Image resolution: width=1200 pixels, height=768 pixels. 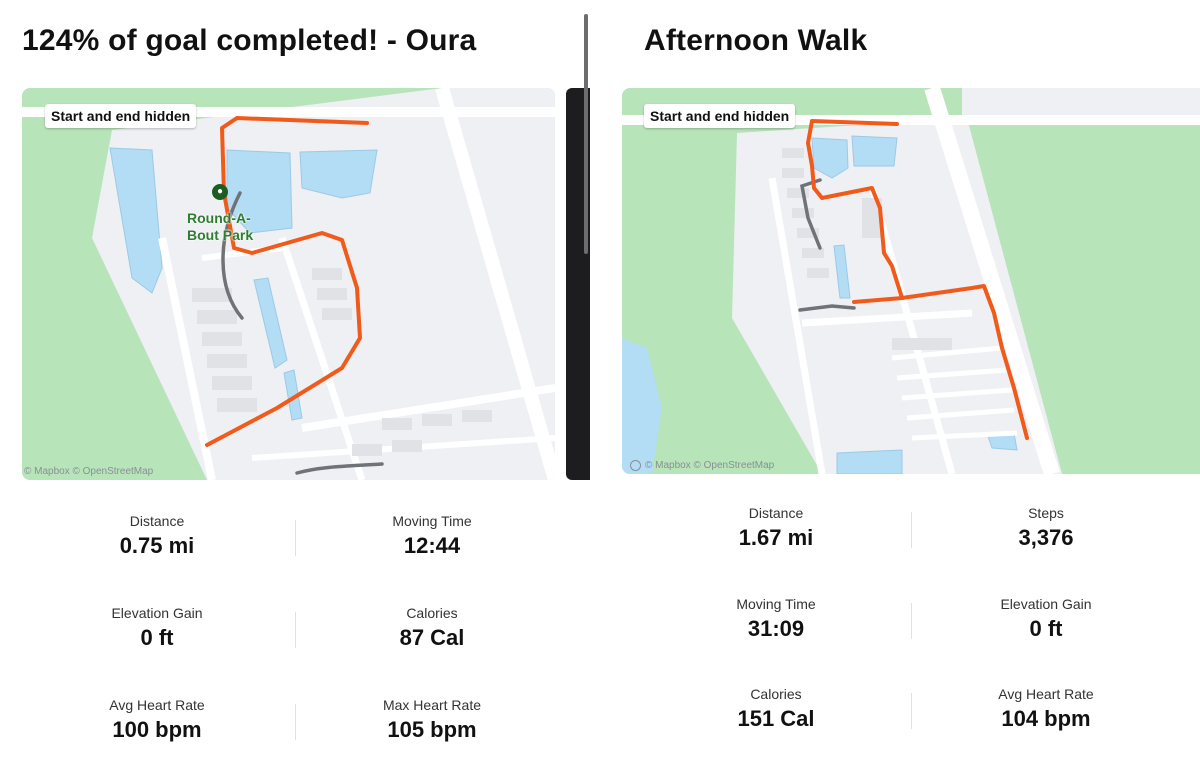 I want to click on stat-label: Max Heart Rate, so click(x=432, y=705).